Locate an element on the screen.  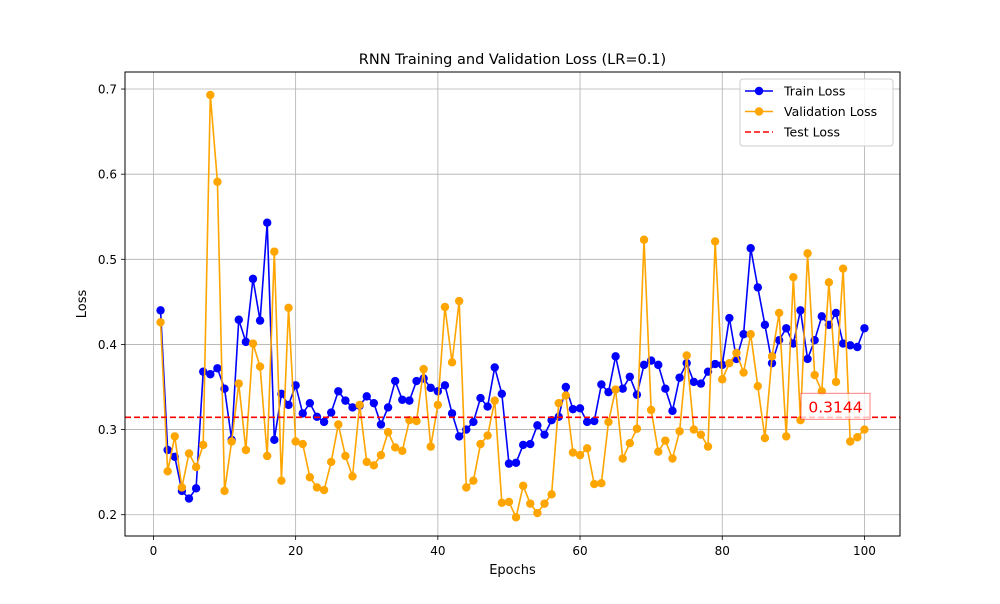
legend-item-validation-loss: Validation Loss is located at coordinates (811, 111).